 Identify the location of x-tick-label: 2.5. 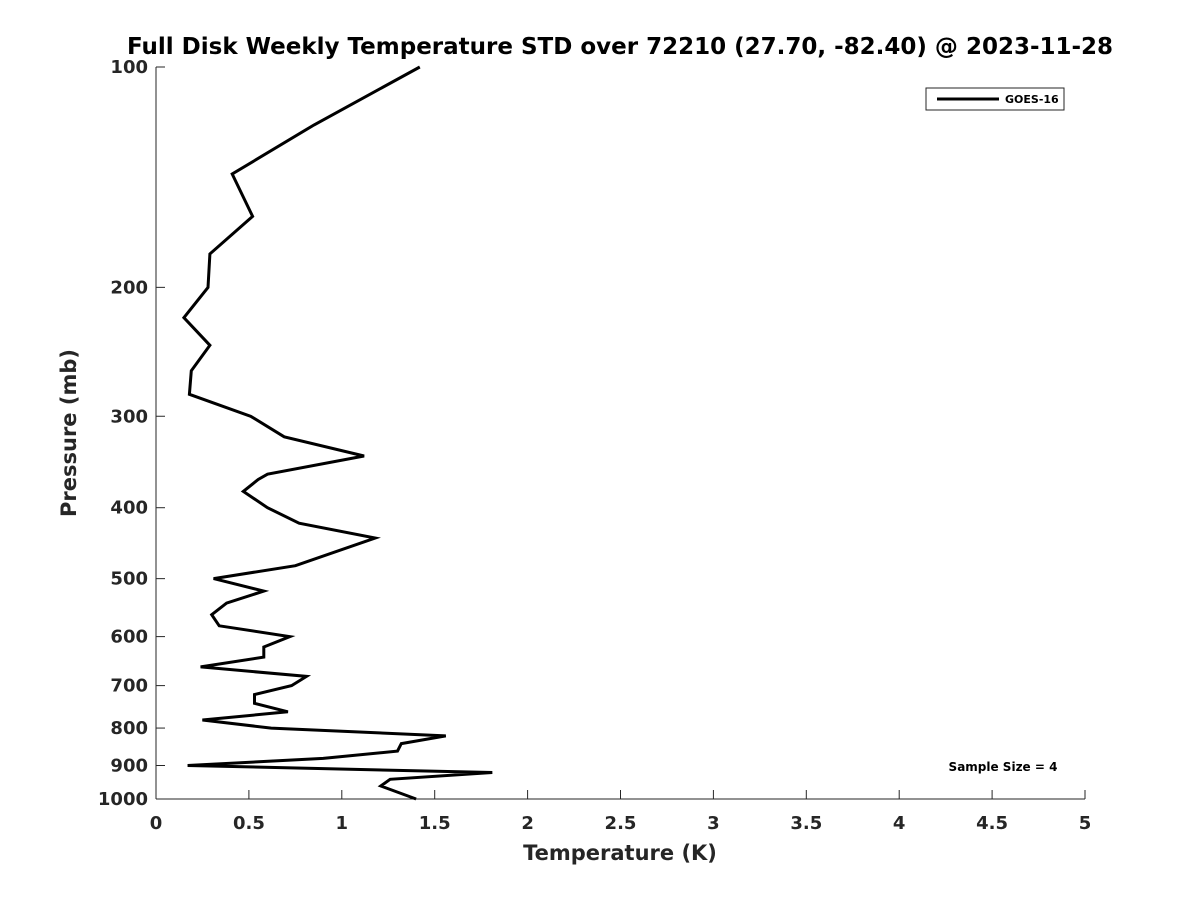
(621, 823).